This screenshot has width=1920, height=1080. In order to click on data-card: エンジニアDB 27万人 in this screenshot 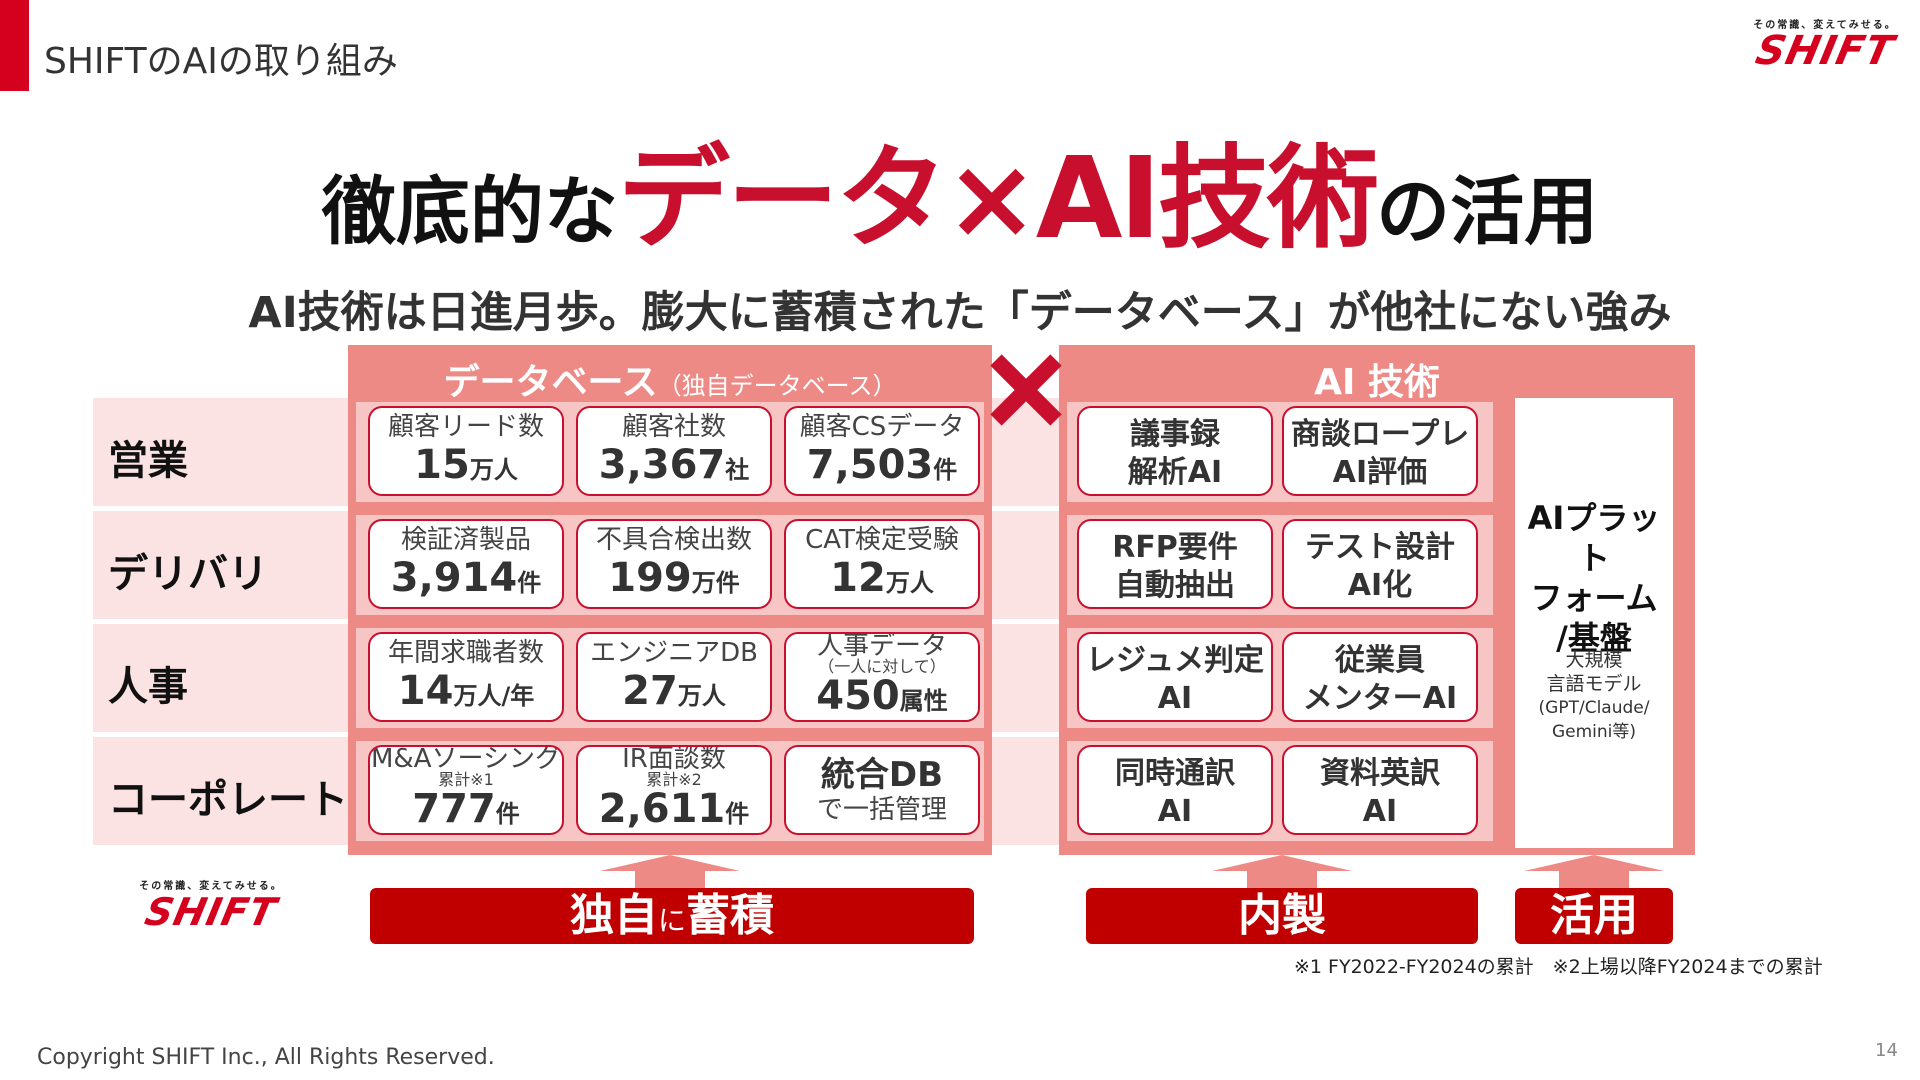, I will do `click(674, 677)`.